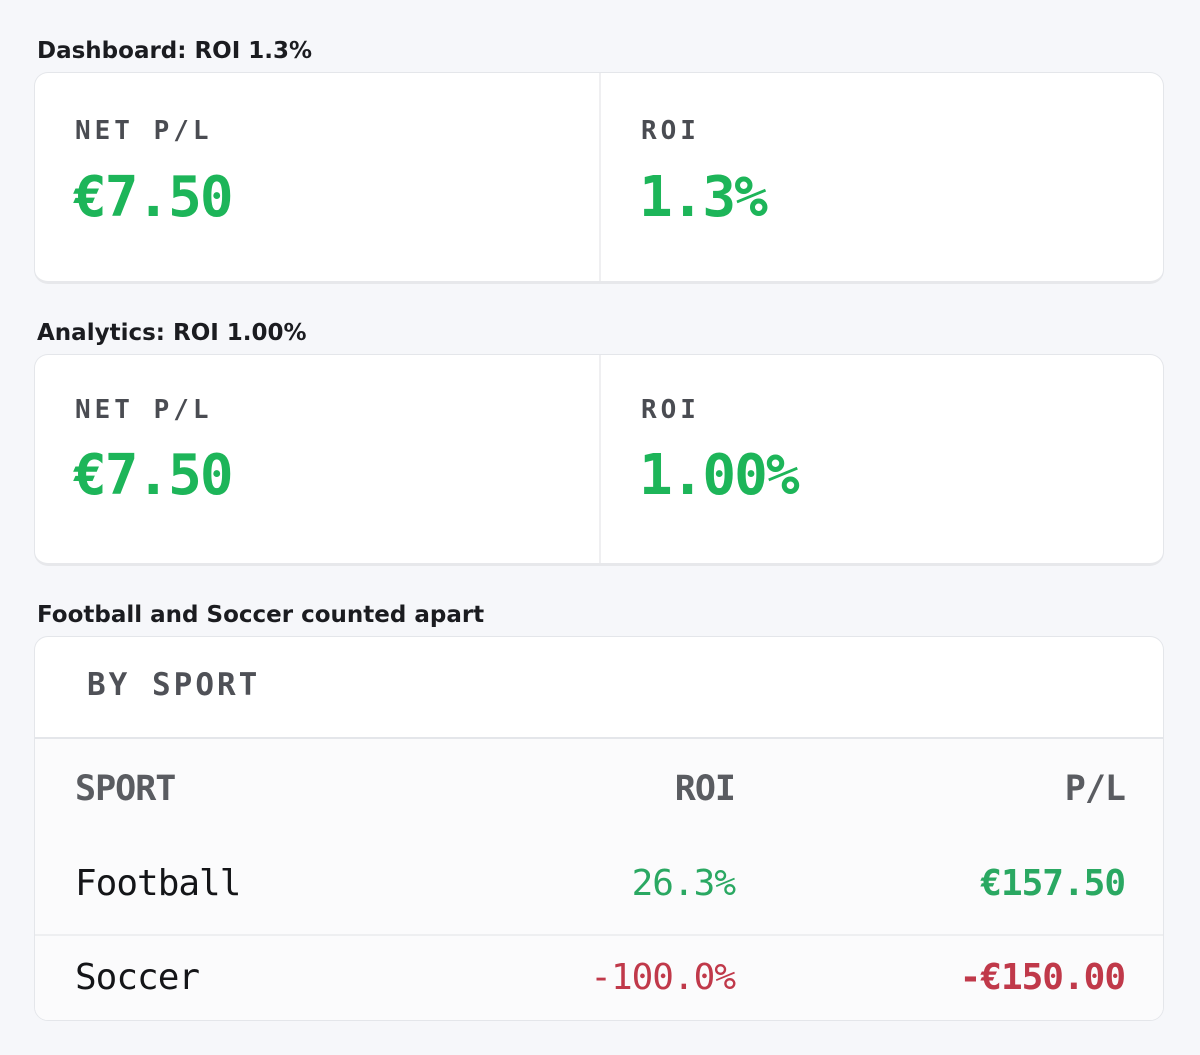 Image resolution: width=1200 pixels, height=1055 pixels. I want to click on sport-name: Soccer, so click(137, 977).